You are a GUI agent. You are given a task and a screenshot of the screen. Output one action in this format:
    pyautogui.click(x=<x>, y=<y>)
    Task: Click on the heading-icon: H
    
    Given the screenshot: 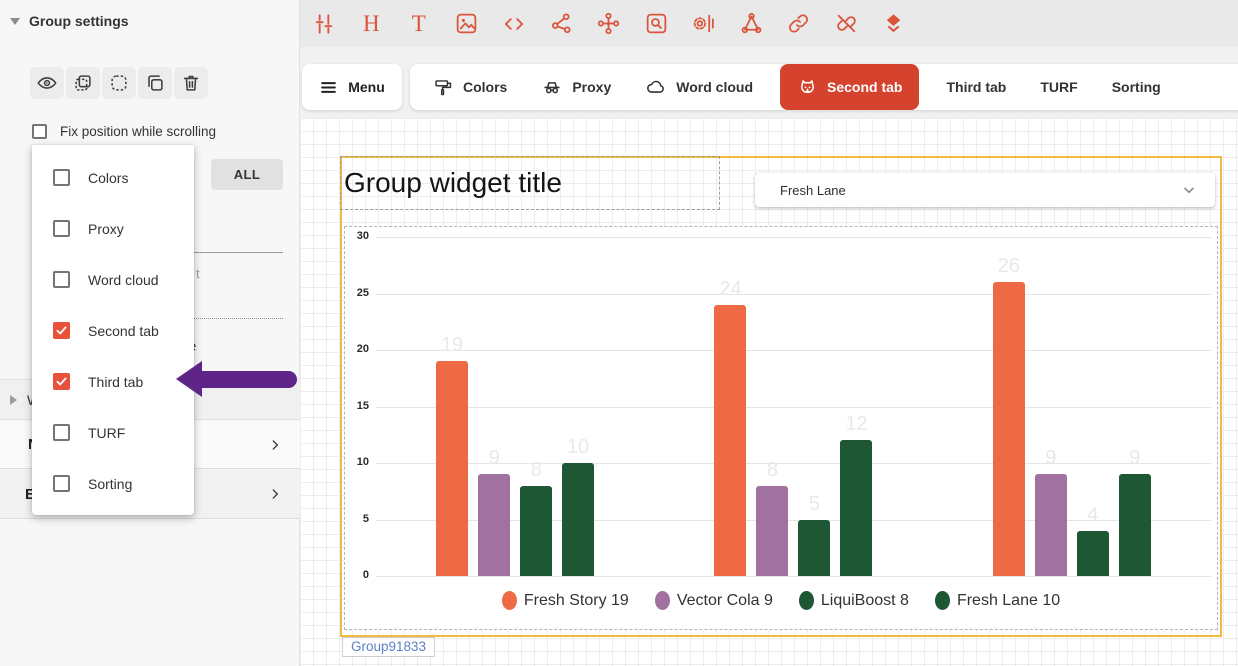 What is the action you would take?
    pyautogui.click(x=371, y=23)
    